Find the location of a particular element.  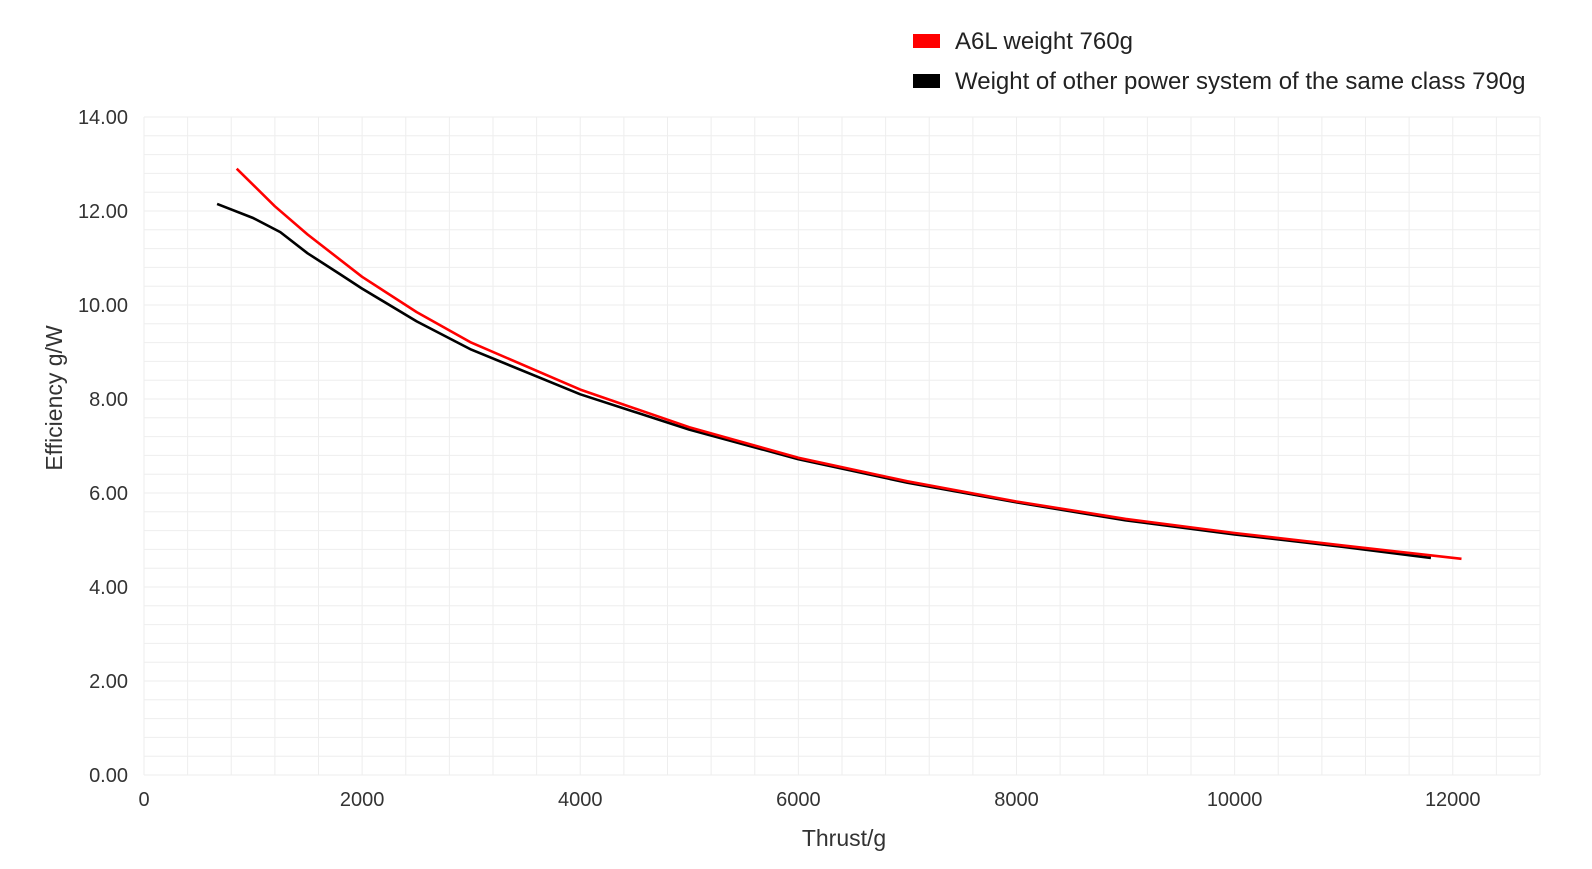

y-tick-label: 6.00 is located at coordinates (108, 494).